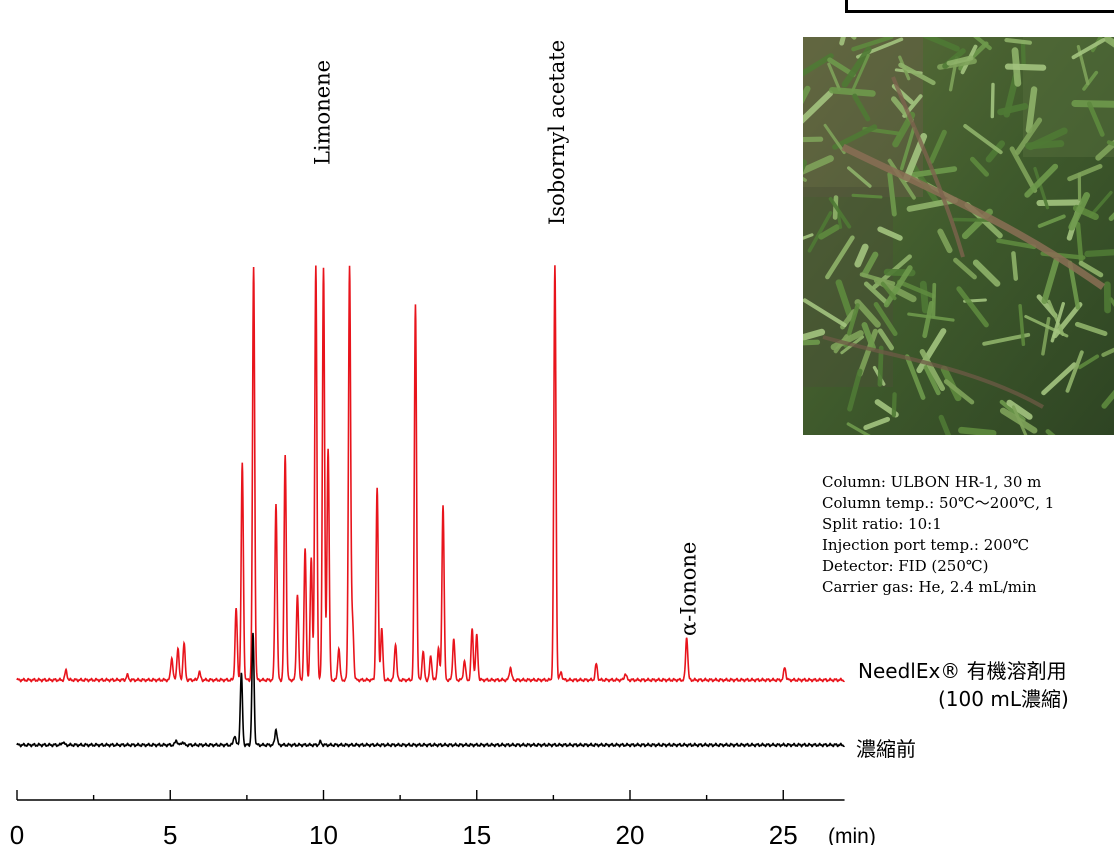  I want to click on rosemary-plant-image, so click(958, 236).